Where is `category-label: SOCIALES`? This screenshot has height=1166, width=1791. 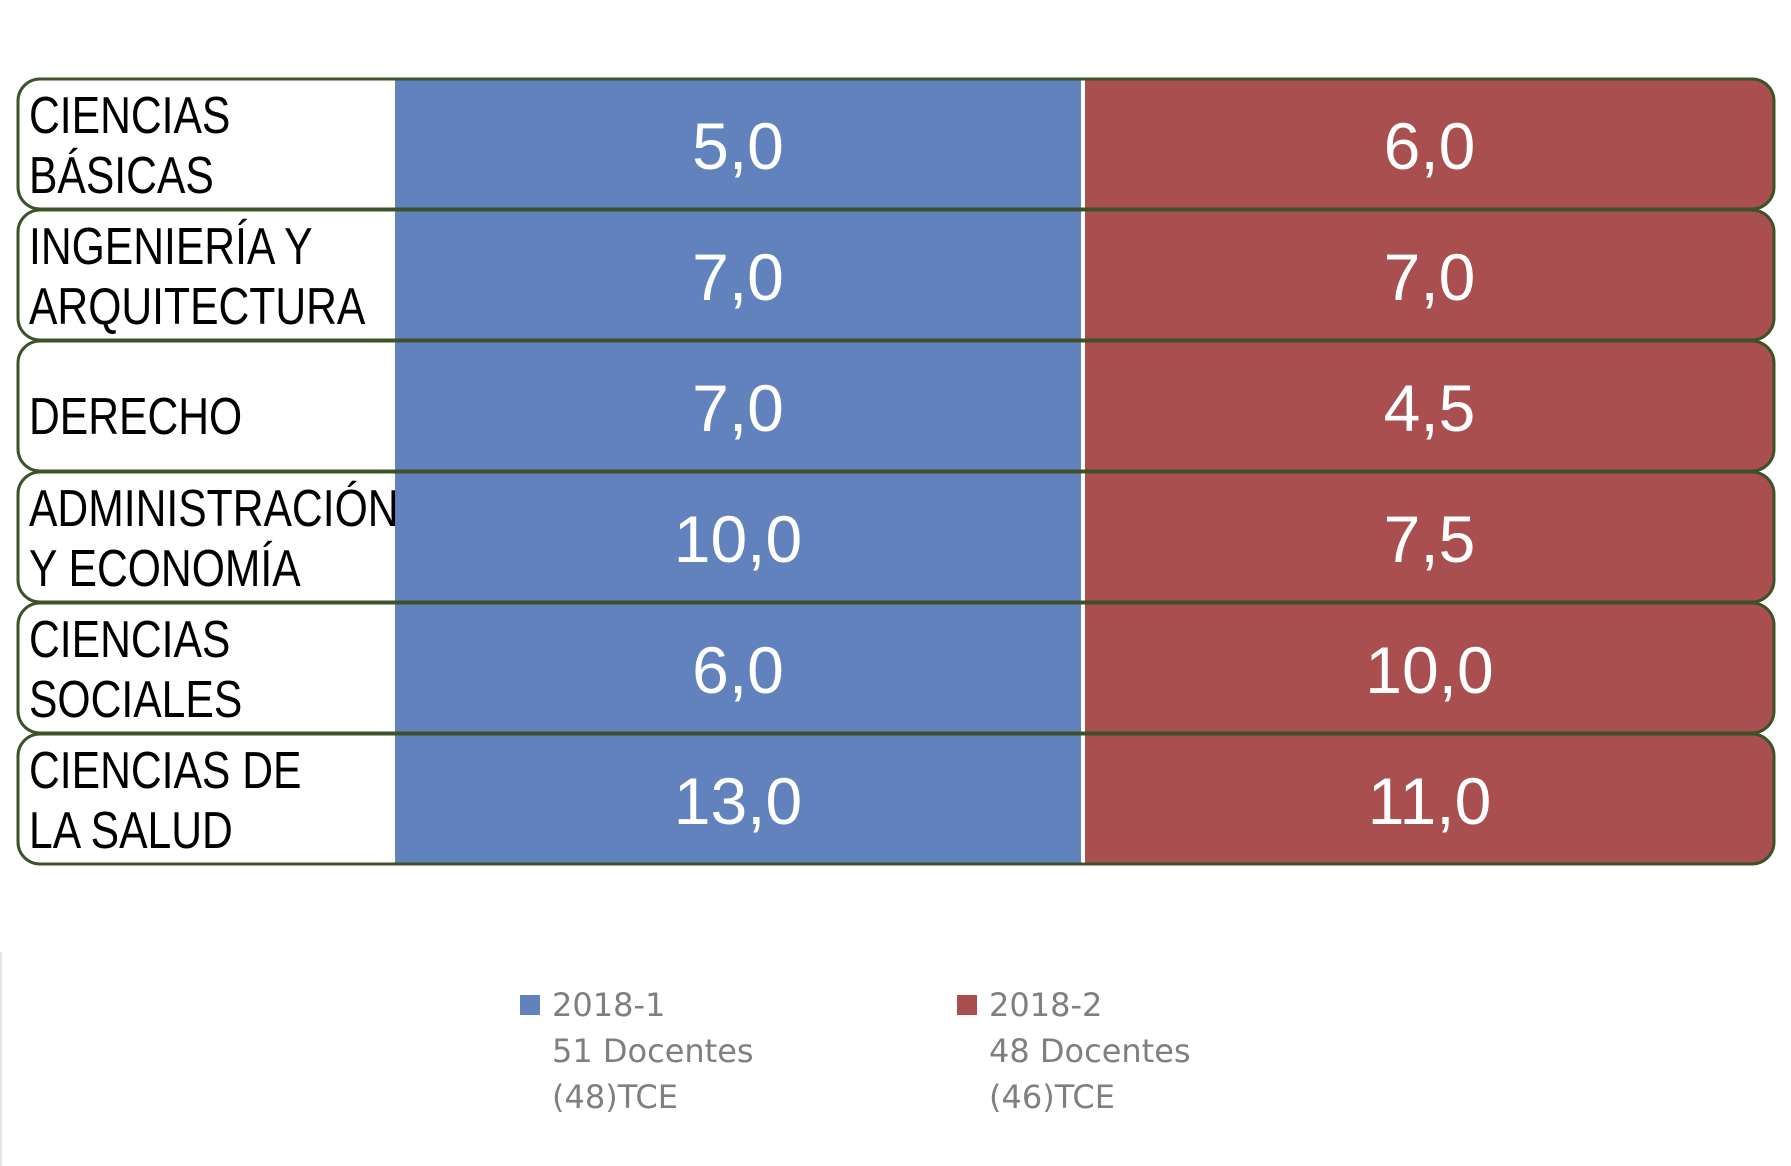
category-label: SOCIALES is located at coordinates (135, 700).